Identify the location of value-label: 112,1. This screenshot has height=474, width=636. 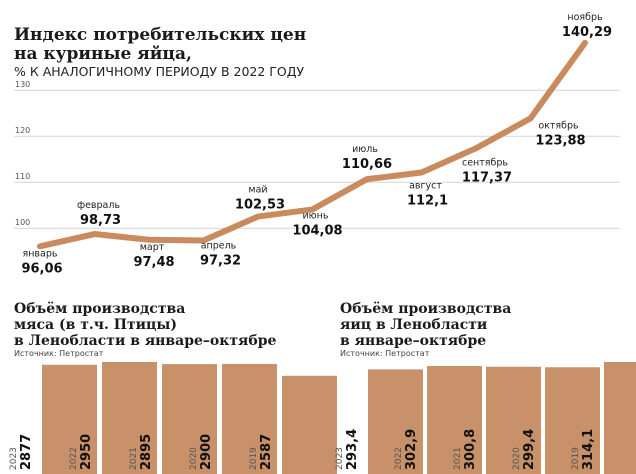
(427, 201).